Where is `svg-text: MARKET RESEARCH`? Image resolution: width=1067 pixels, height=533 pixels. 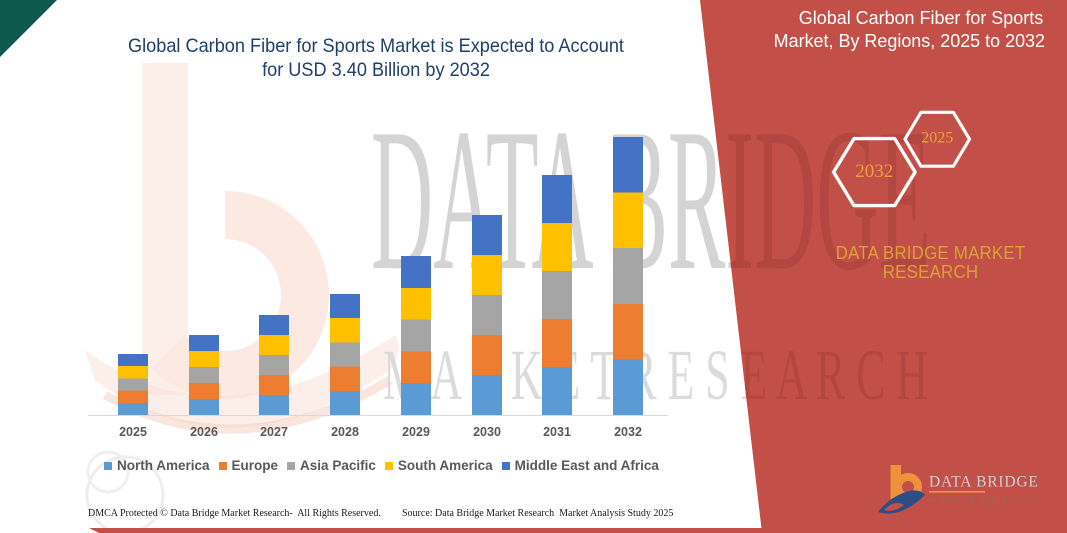
svg-text: MARKET RESEARCH is located at coordinates (986, 500).